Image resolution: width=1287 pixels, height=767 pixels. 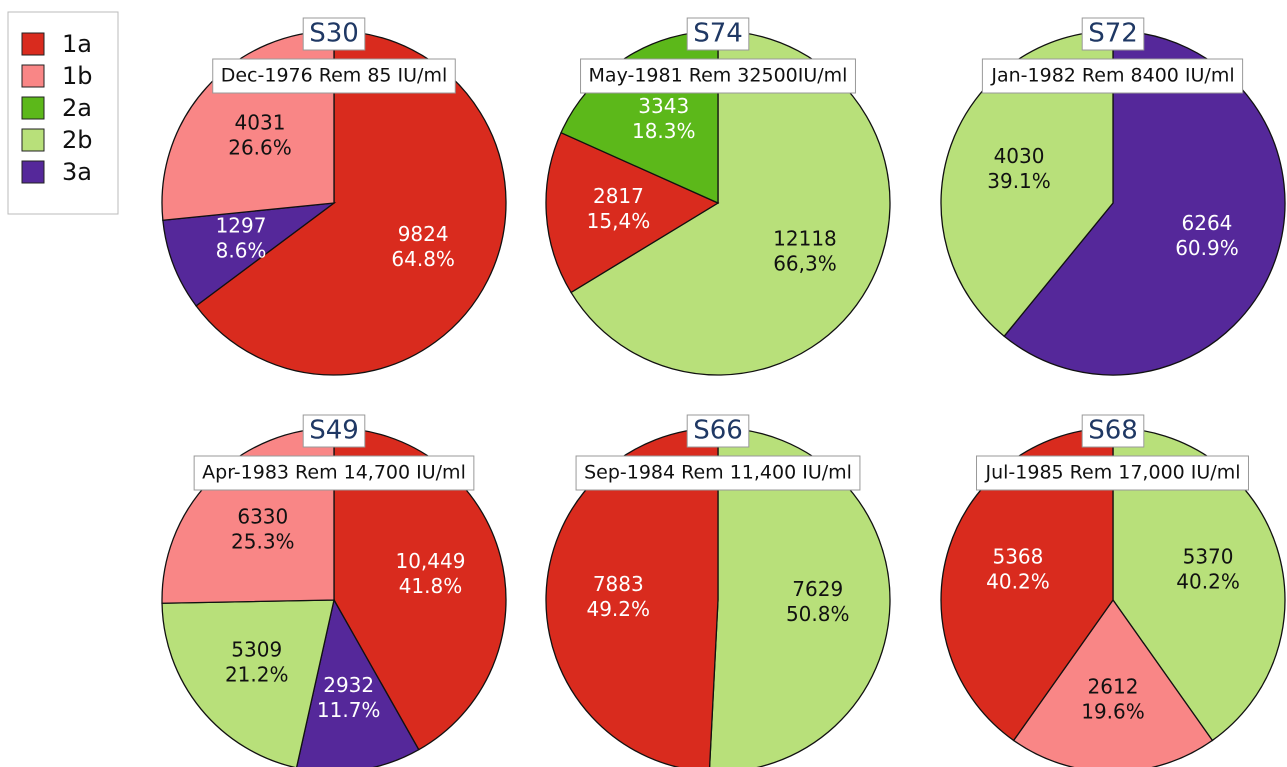 What do you see at coordinates (241, 226) in the screenshot?
I see `value-label: 1297` at bounding box center [241, 226].